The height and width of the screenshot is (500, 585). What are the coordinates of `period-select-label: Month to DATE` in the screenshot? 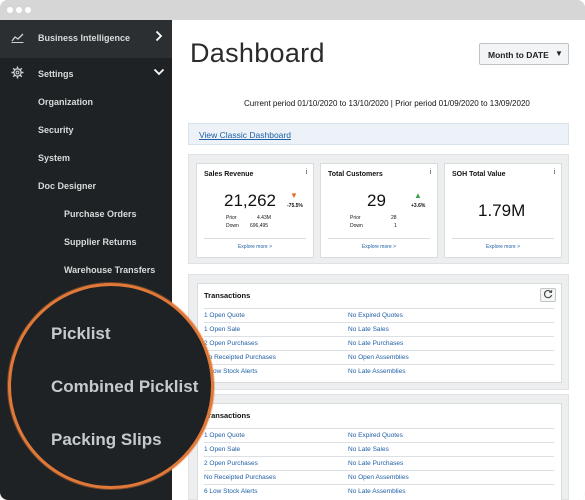 It's located at (518, 55).